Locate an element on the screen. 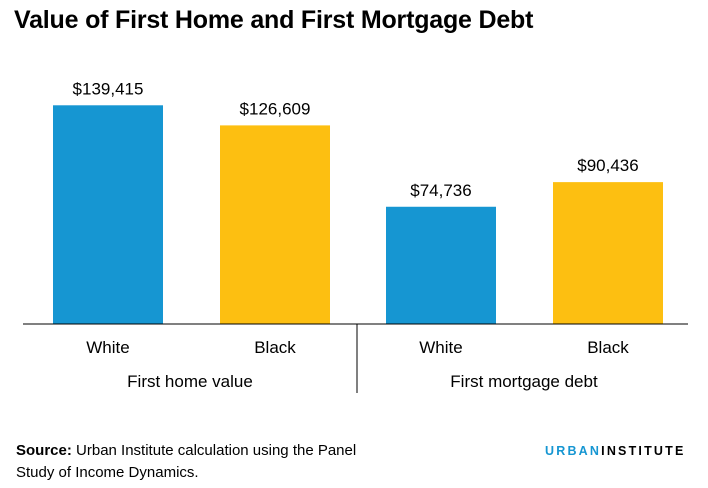 The image size is (708, 488). data-label: $90,436 is located at coordinates (607, 165).